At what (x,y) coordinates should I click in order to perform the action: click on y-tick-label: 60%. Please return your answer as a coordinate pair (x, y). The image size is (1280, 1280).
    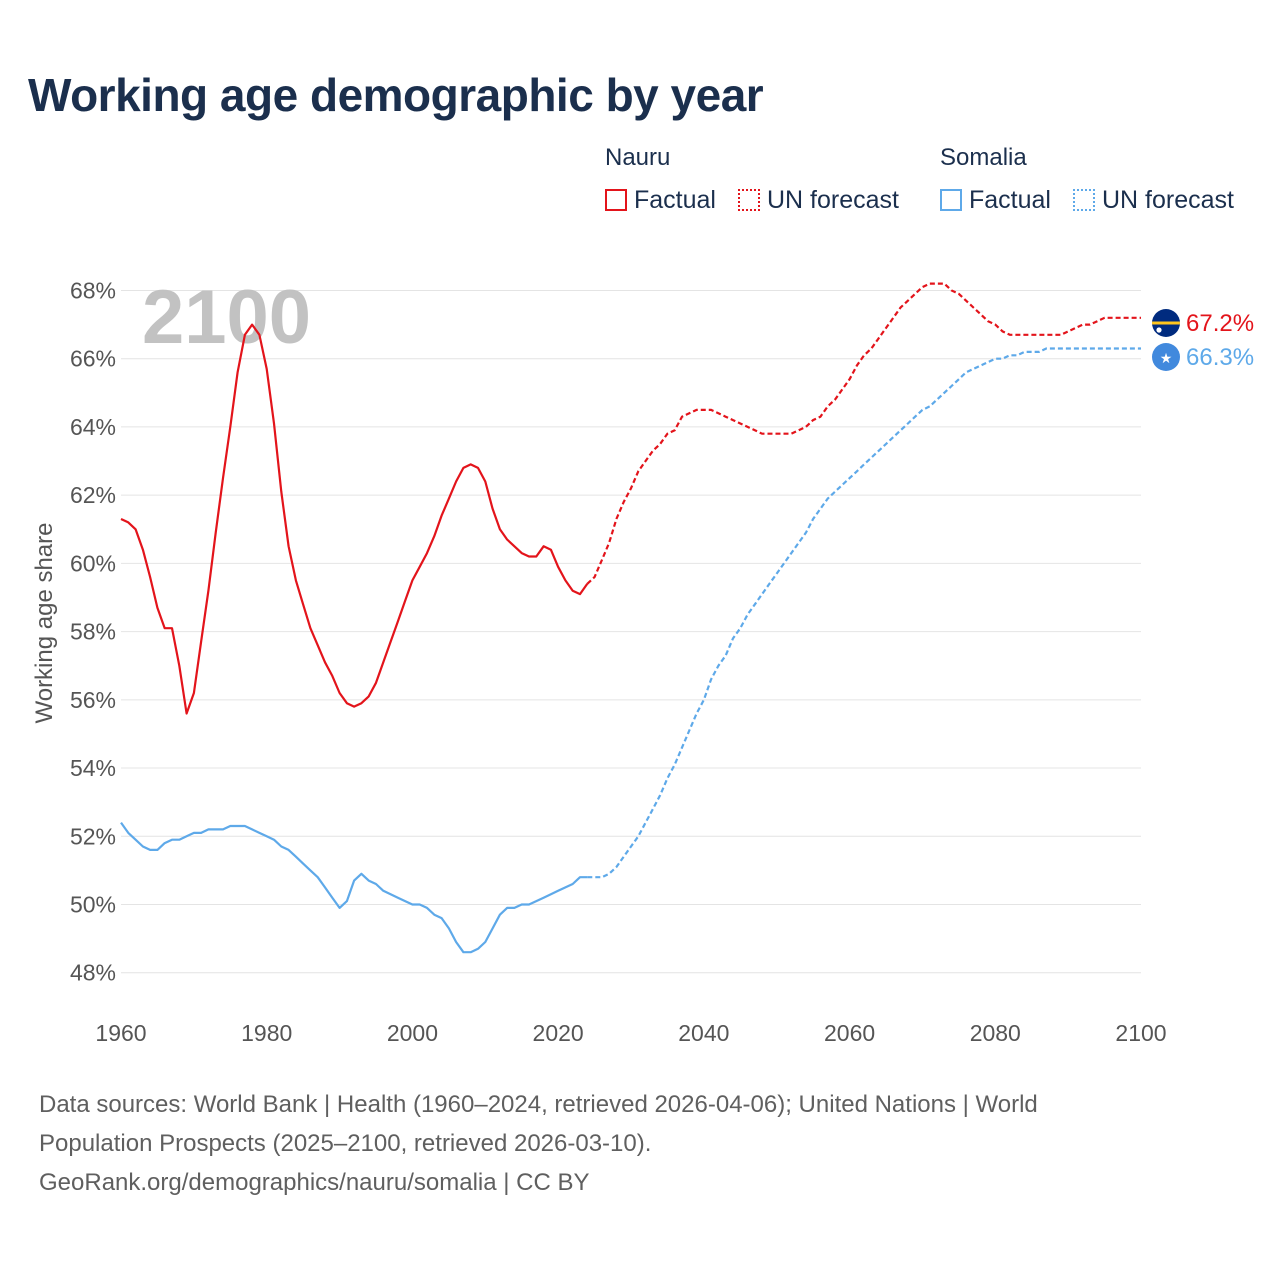
    Looking at the image, I should click on (93, 563).